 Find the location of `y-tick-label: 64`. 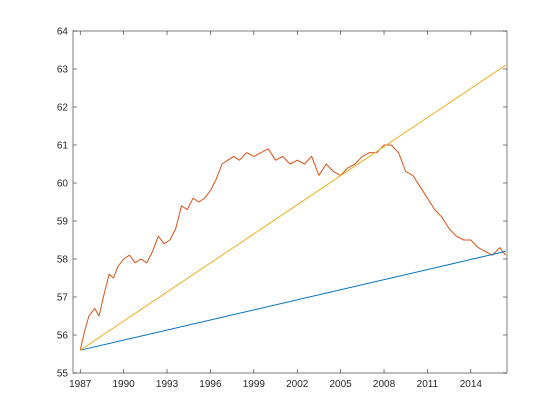

y-tick-label: 64 is located at coordinates (63, 32).